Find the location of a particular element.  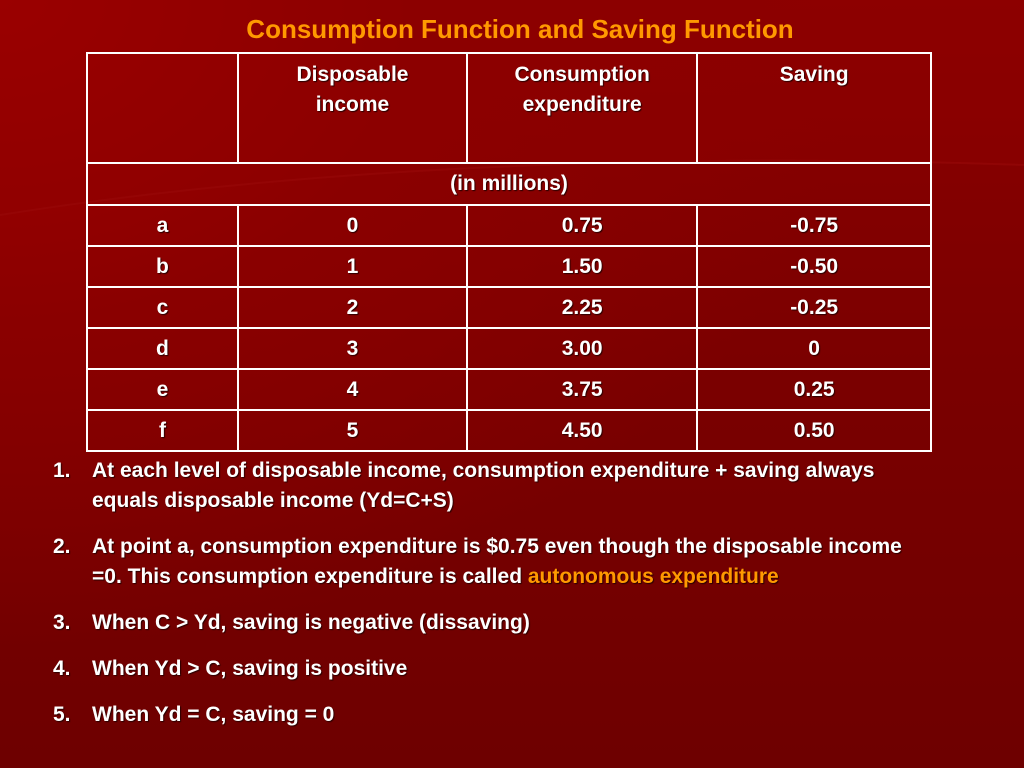

row-label-cell: f is located at coordinates (162, 430).